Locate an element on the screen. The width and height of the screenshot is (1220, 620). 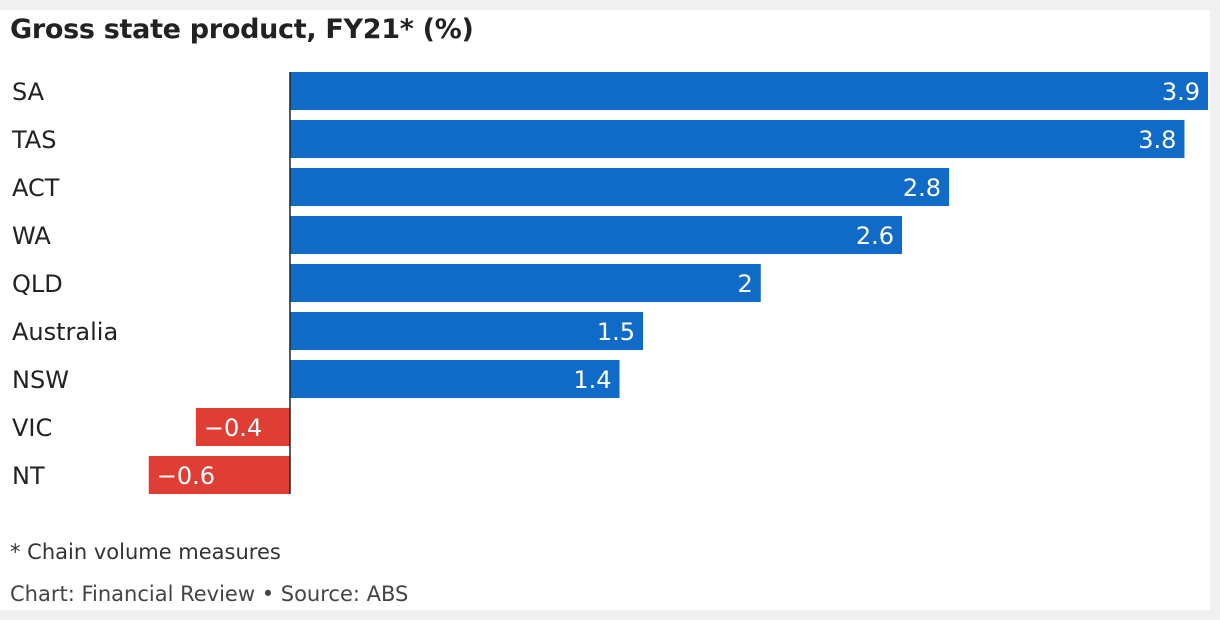
bar-wa is located at coordinates (596, 235).